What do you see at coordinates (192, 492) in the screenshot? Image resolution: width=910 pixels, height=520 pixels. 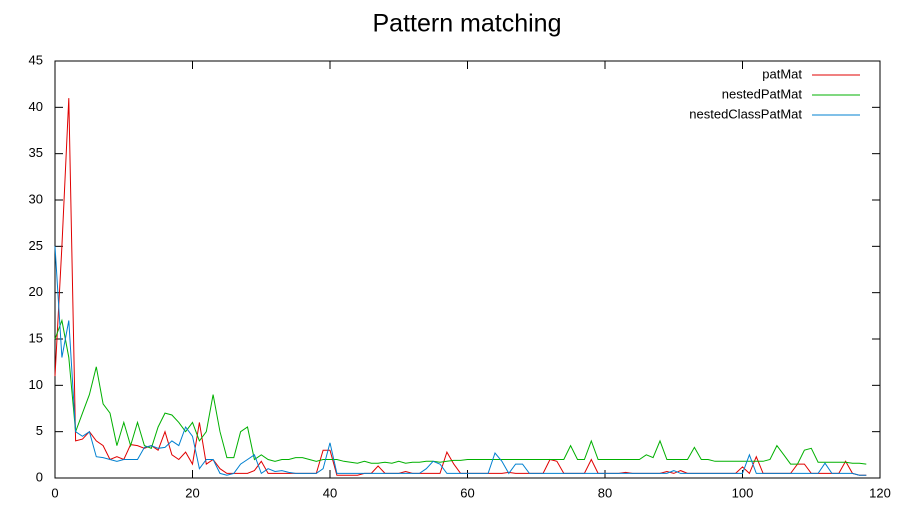 I see `x-tick-label: 20` at bounding box center [192, 492].